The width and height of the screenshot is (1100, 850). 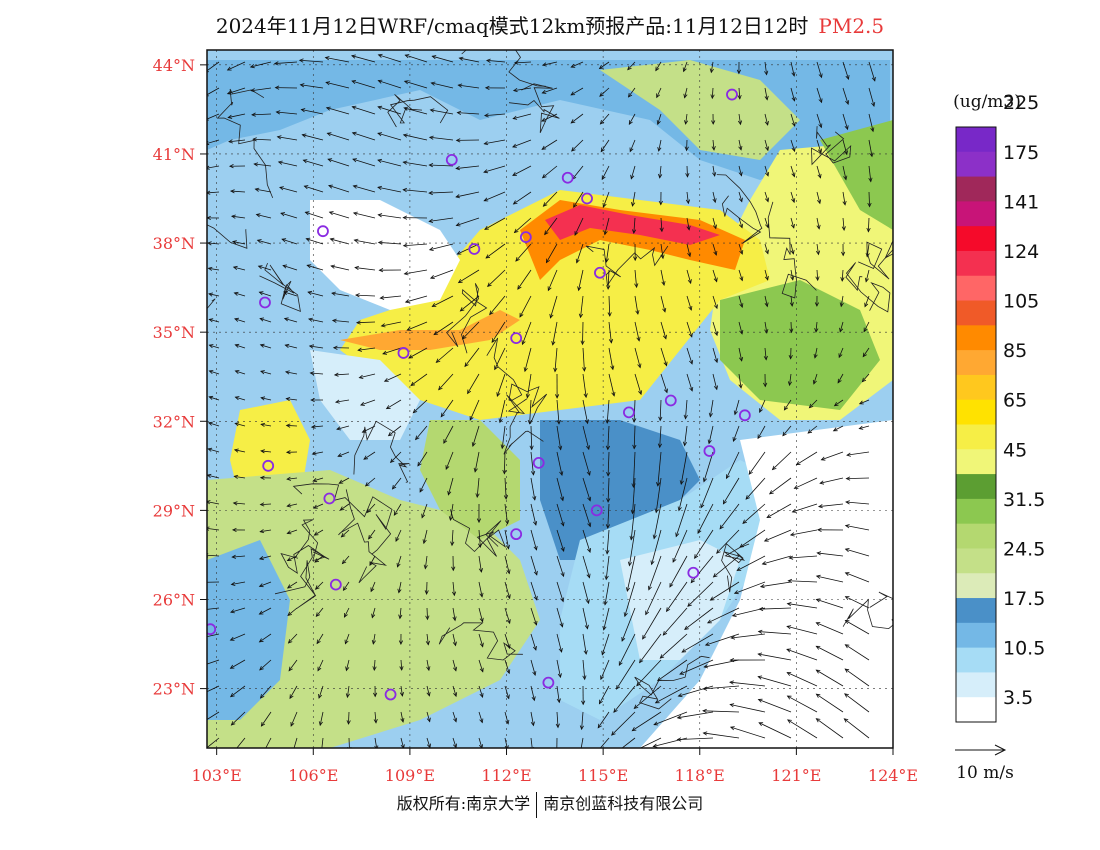 What do you see at coordinates (174, 65) in the screenshot?
I see `latitude-label: 44°N` at bounding box center [174, 65].